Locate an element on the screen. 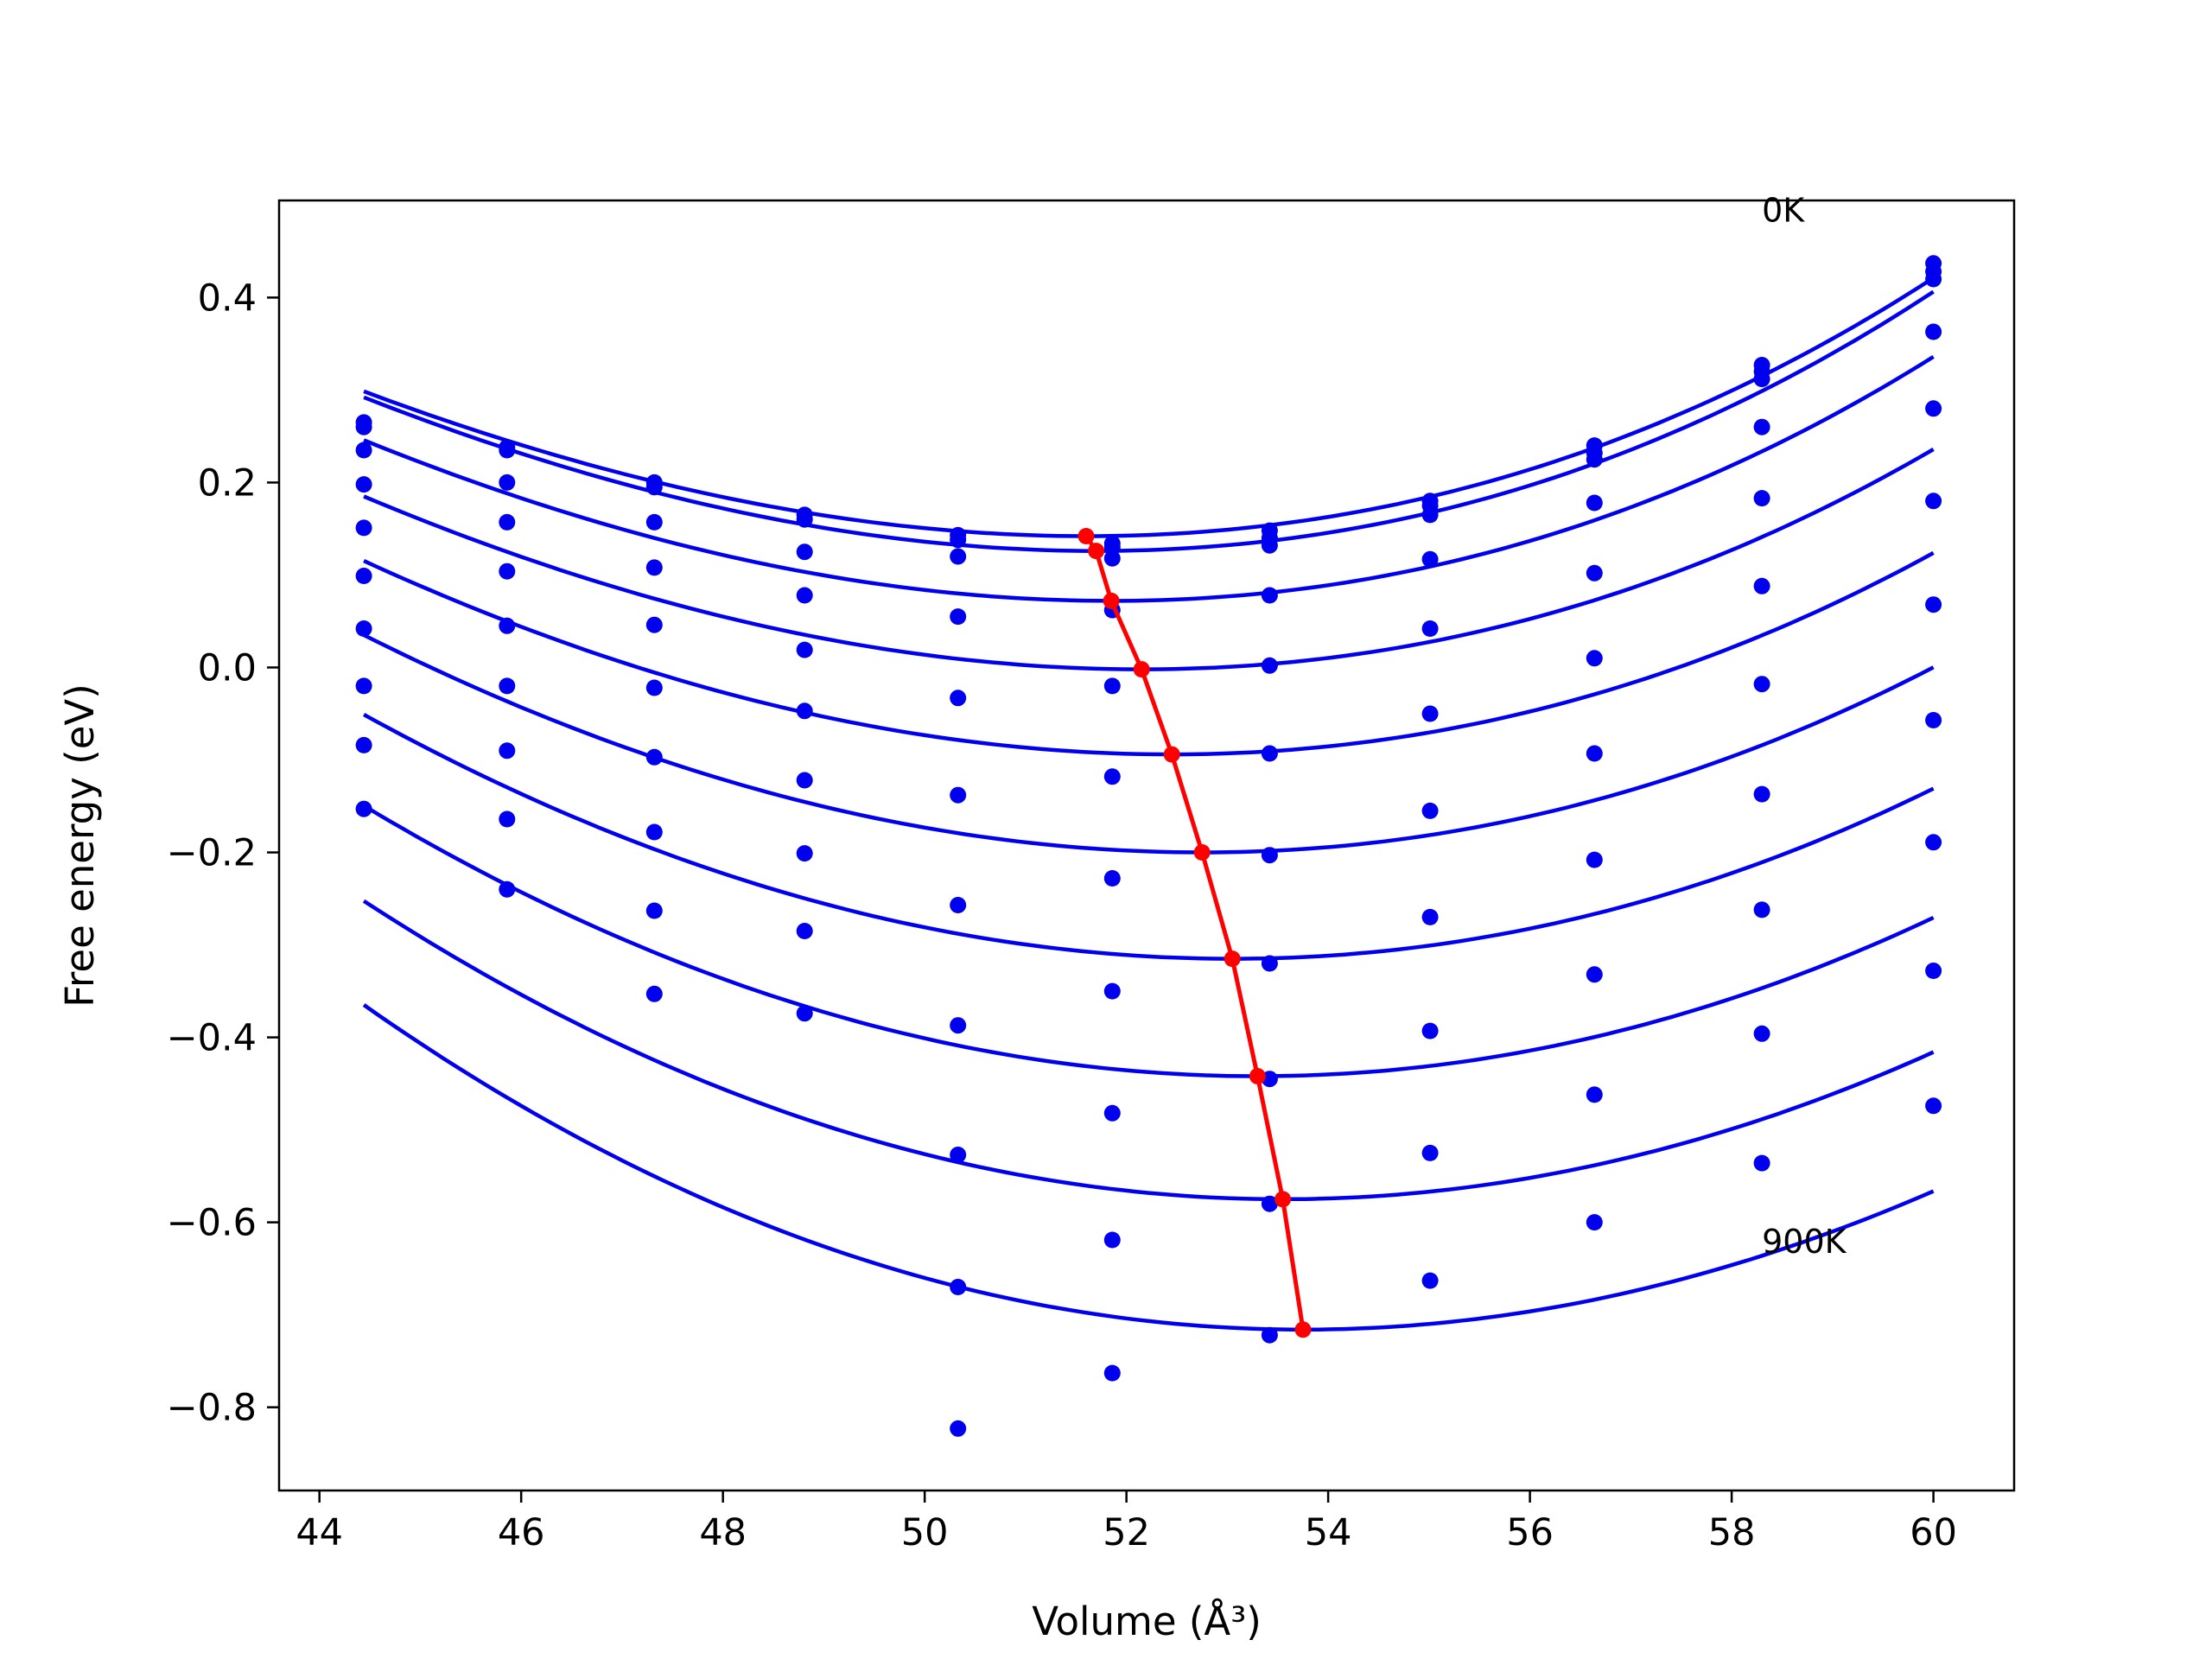 The width and height of the screenshot is (2212, 1659). x-tick-label: 48 is located at coordinates (723, 1532).